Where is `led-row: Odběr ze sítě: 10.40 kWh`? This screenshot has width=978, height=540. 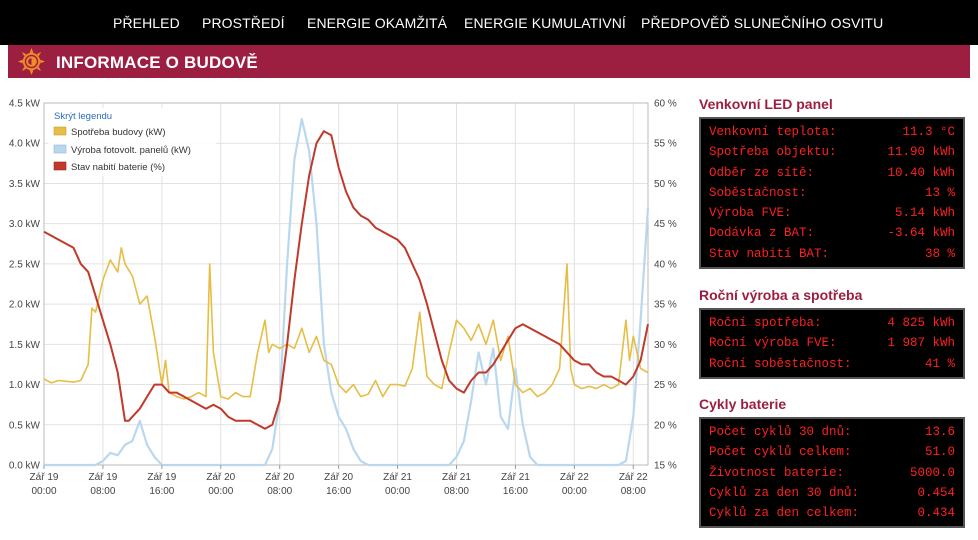
led-row: Odběr ze sítě: 10.40 kWh is located at coordinates (832, 173).